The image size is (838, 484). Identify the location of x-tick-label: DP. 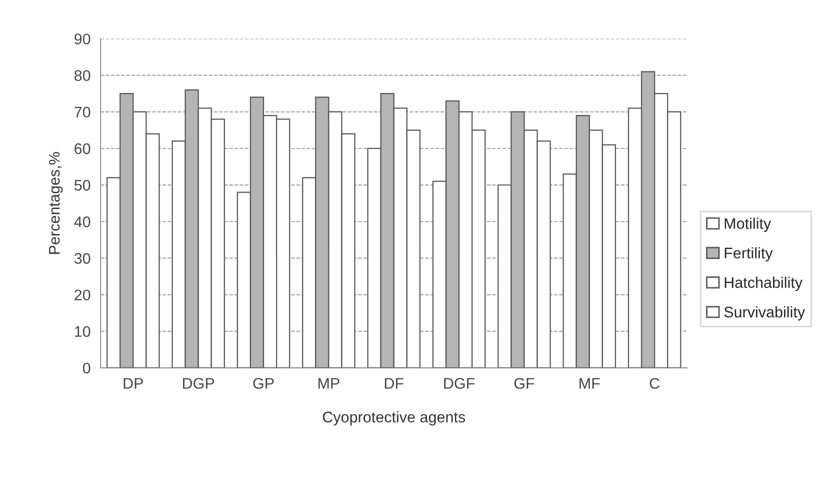
(133, 383).